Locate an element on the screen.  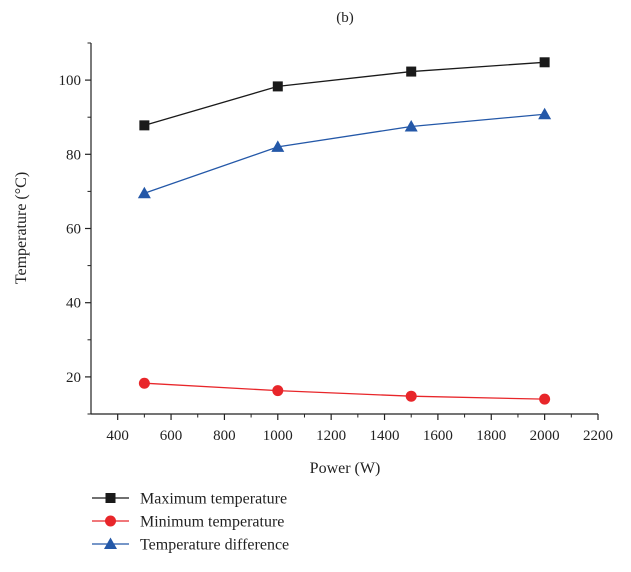
x-tick-label: 1000 is located at coordinates (278, 436).